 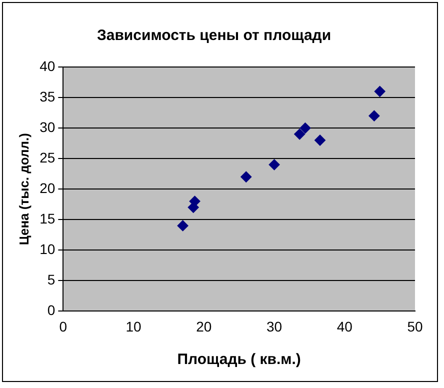 What do you see at coordinates (239, 359) in the screenshot?
I see `x-axis-title: Площадь ( кв.м.)` at bounding box center [239, 359].